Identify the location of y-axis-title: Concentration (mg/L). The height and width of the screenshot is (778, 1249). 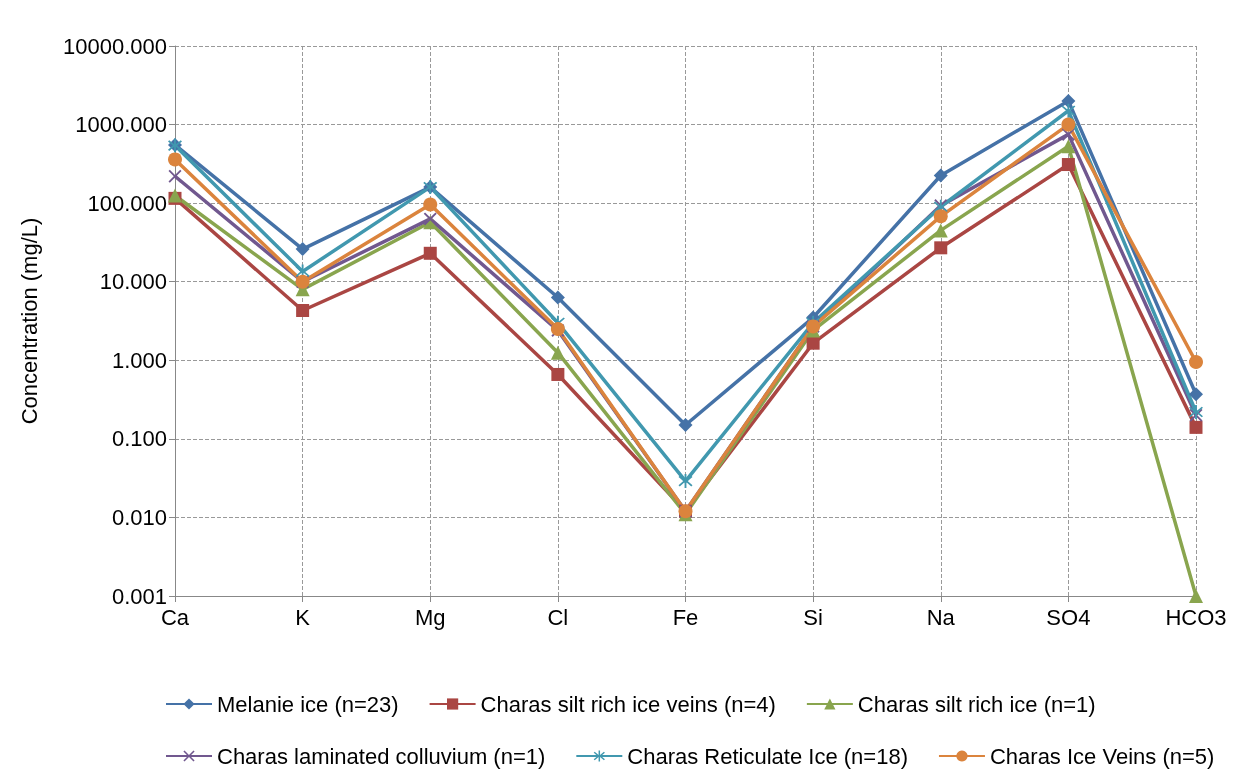
(29, 321).